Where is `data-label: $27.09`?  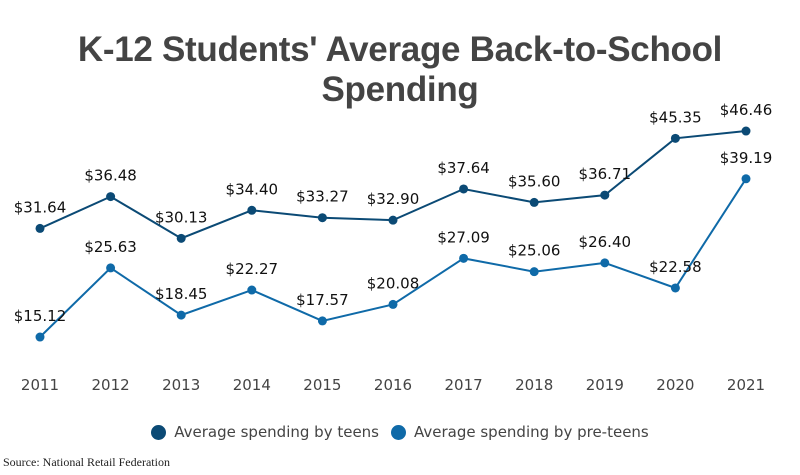
data-label: $27.09 is located at coordinates (463, 237).